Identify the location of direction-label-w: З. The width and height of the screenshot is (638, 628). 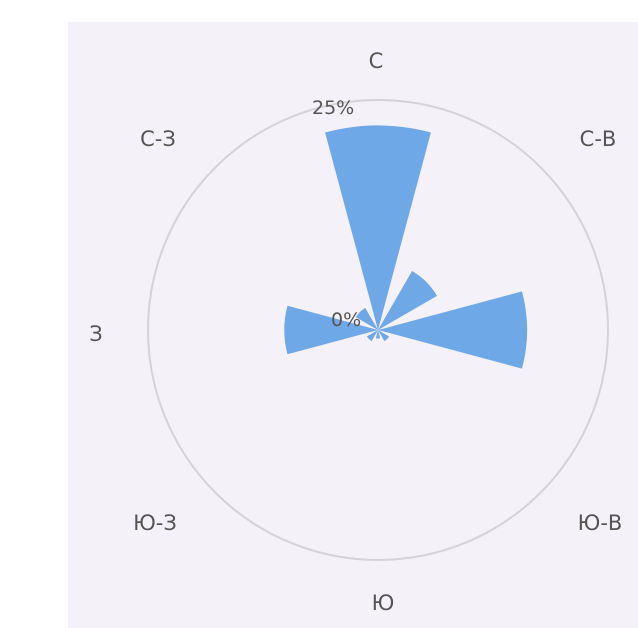
(95, 334).